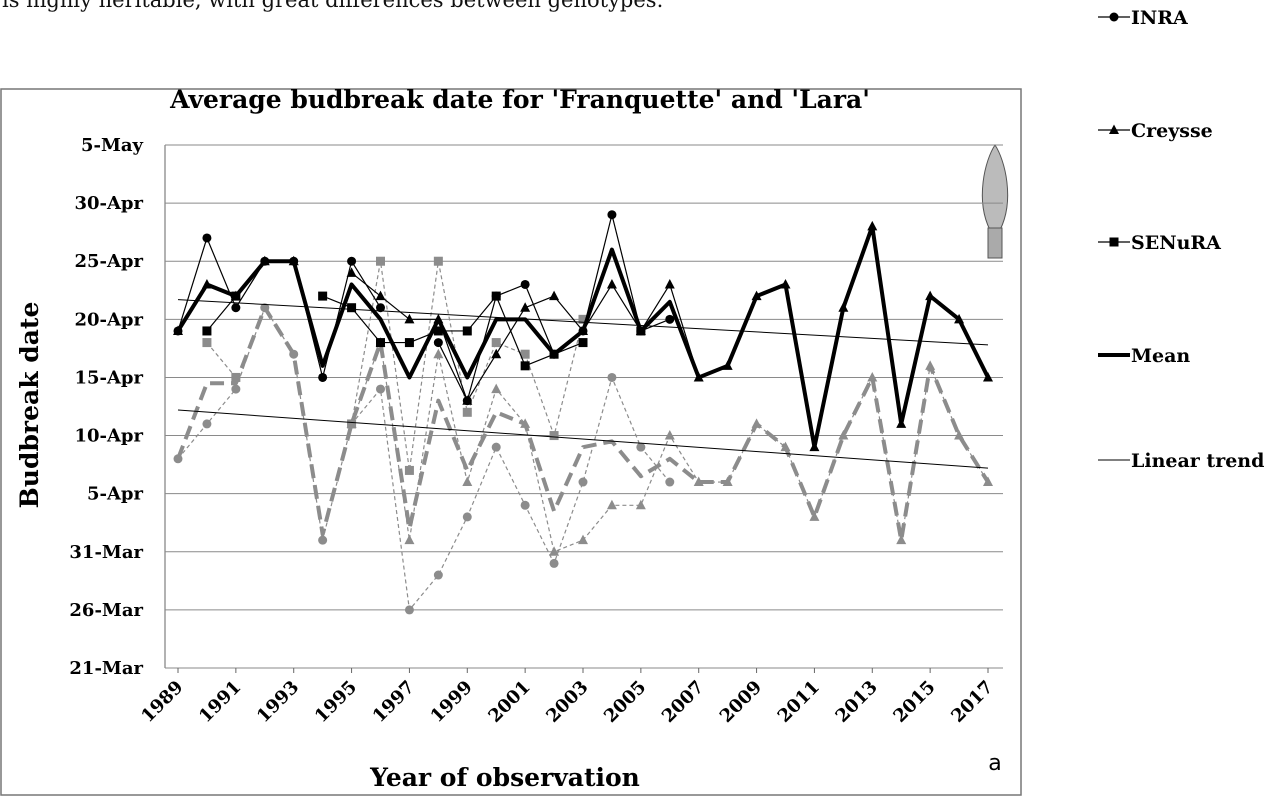 The width and height of the screenshot is (1282, 799). I want to click on y-axis-title: Budbreak date, so click(29, 405).